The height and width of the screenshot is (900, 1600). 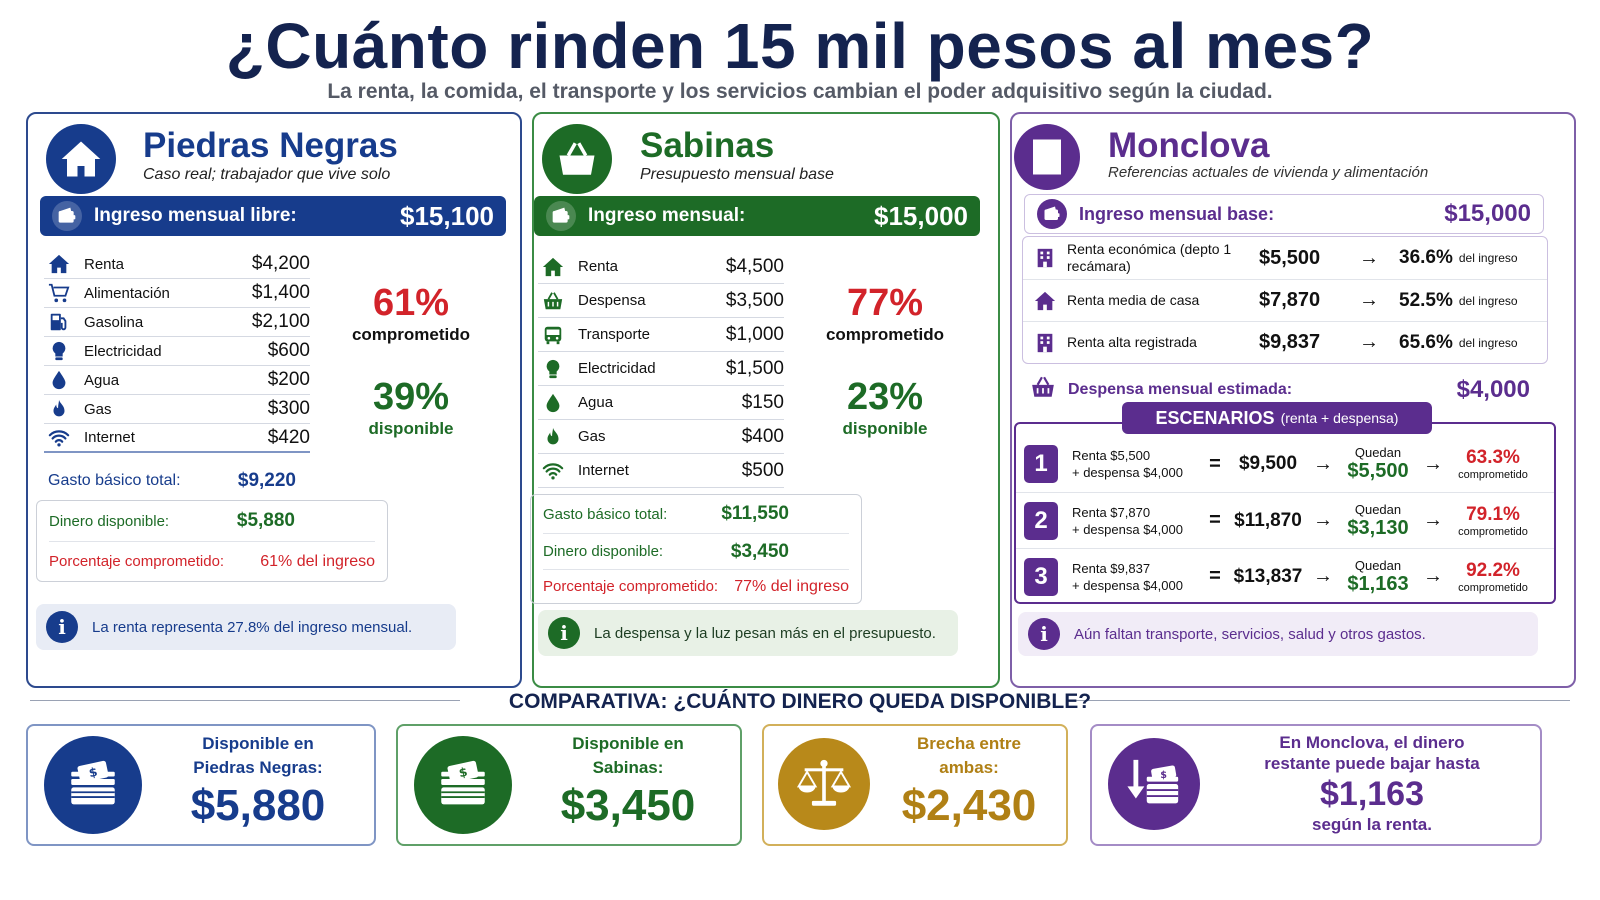 I want to click on scenario-committed: 92.2% comprometido, so click(x=1493, y=577).